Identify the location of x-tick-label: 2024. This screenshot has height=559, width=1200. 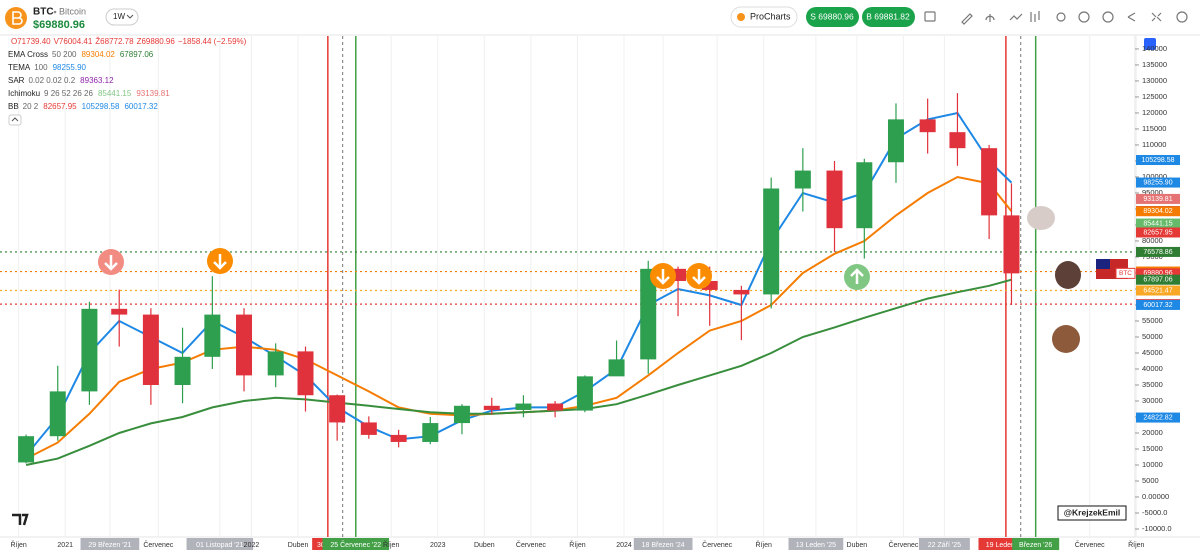
(624, 545).